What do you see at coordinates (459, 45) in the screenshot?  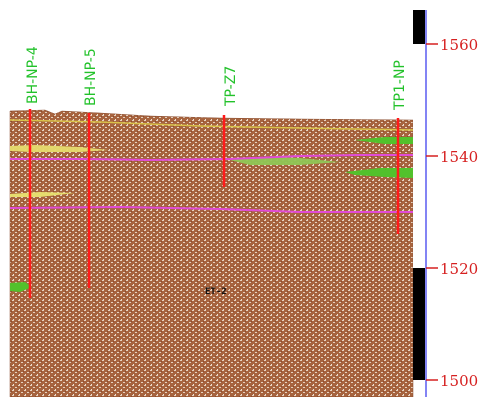 I see `elevation-label: 1560` at bounding box center [459, 45].